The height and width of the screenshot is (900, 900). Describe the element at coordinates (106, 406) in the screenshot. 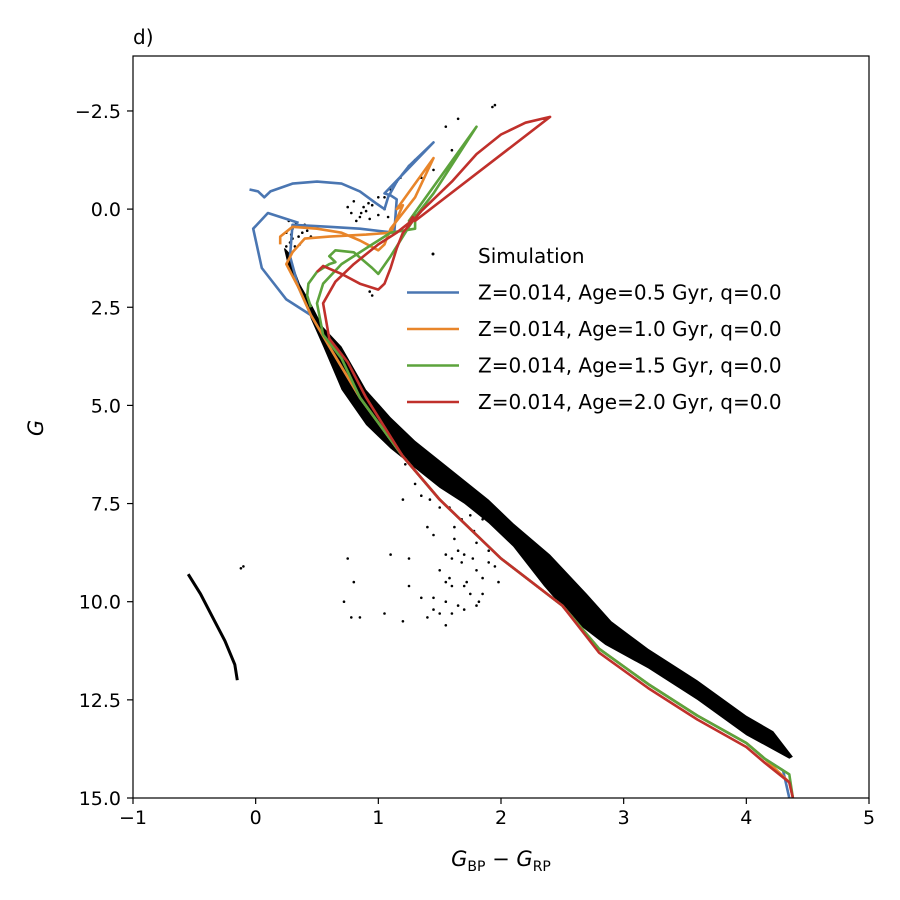

I see `y-tick-label: 5.0` at that location.